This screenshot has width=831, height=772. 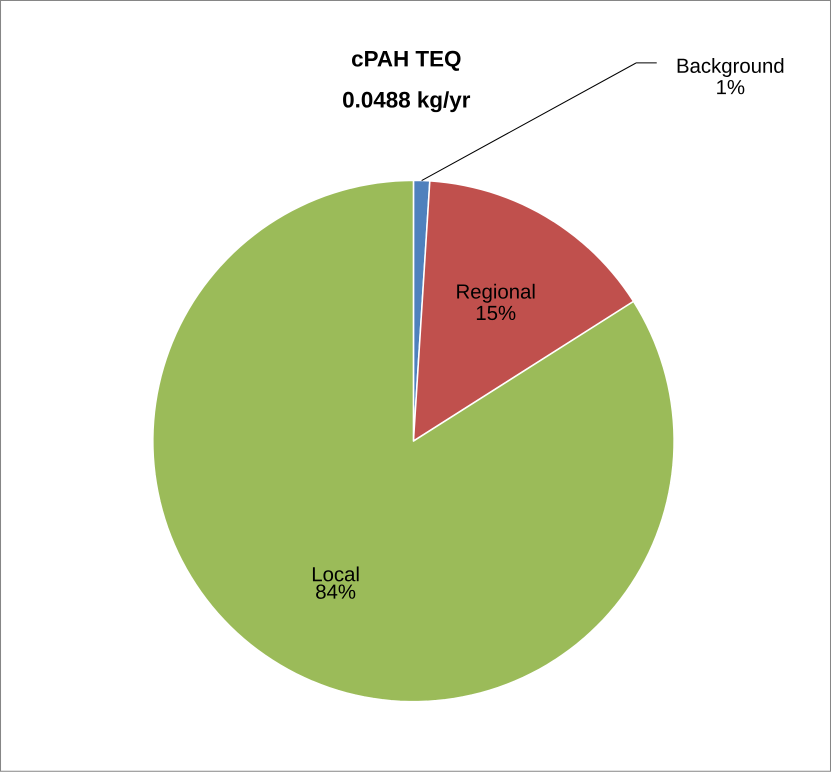 What do you see at coordinates (406, 60) in the screenshot?
I see `chart-title: cPAH TEQ` at bounding box center [406, 60].